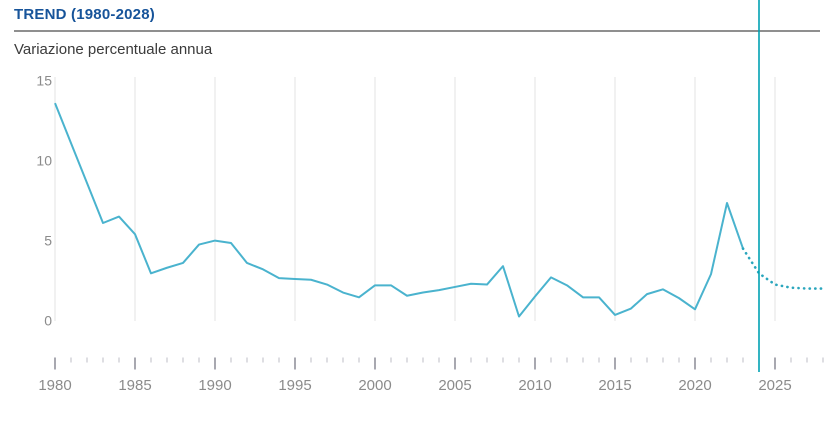  Describe the element at coordinates (454, 385) in the screenshot. I see `svg-text: 2005` at that location.